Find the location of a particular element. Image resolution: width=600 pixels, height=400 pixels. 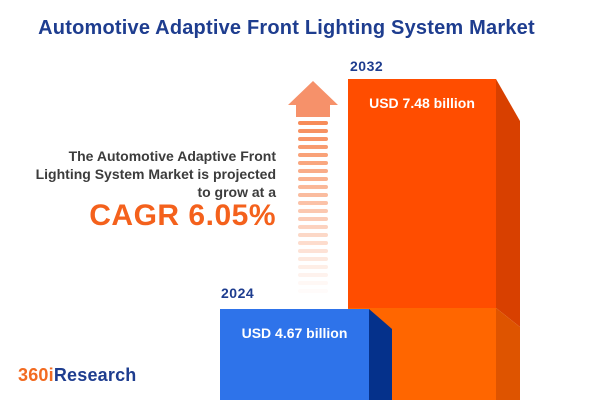

logo-prefix: 360i is located at coordinates (36, 375).